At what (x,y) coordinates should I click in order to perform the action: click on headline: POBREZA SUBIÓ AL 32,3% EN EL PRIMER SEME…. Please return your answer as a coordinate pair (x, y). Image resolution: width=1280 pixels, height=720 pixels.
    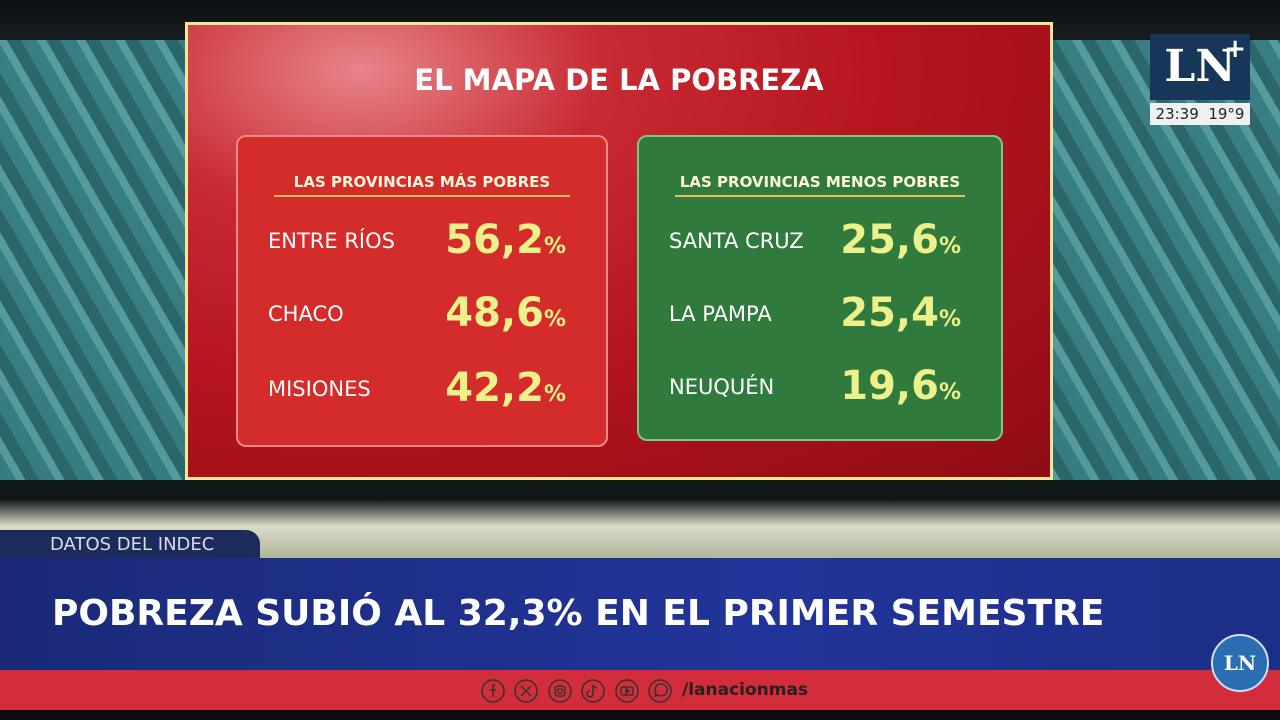
    Looking at the image, I should click on (578, 613).